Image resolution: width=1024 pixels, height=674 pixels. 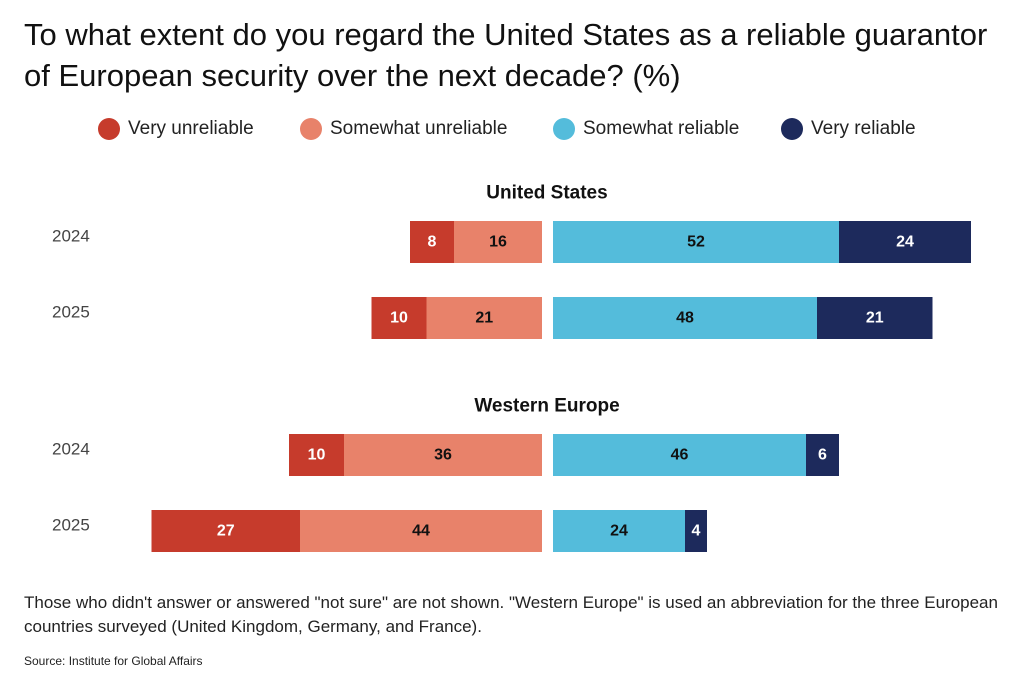 I want to click on value-label-very-reliable: 6, so click(x=822, y=455).